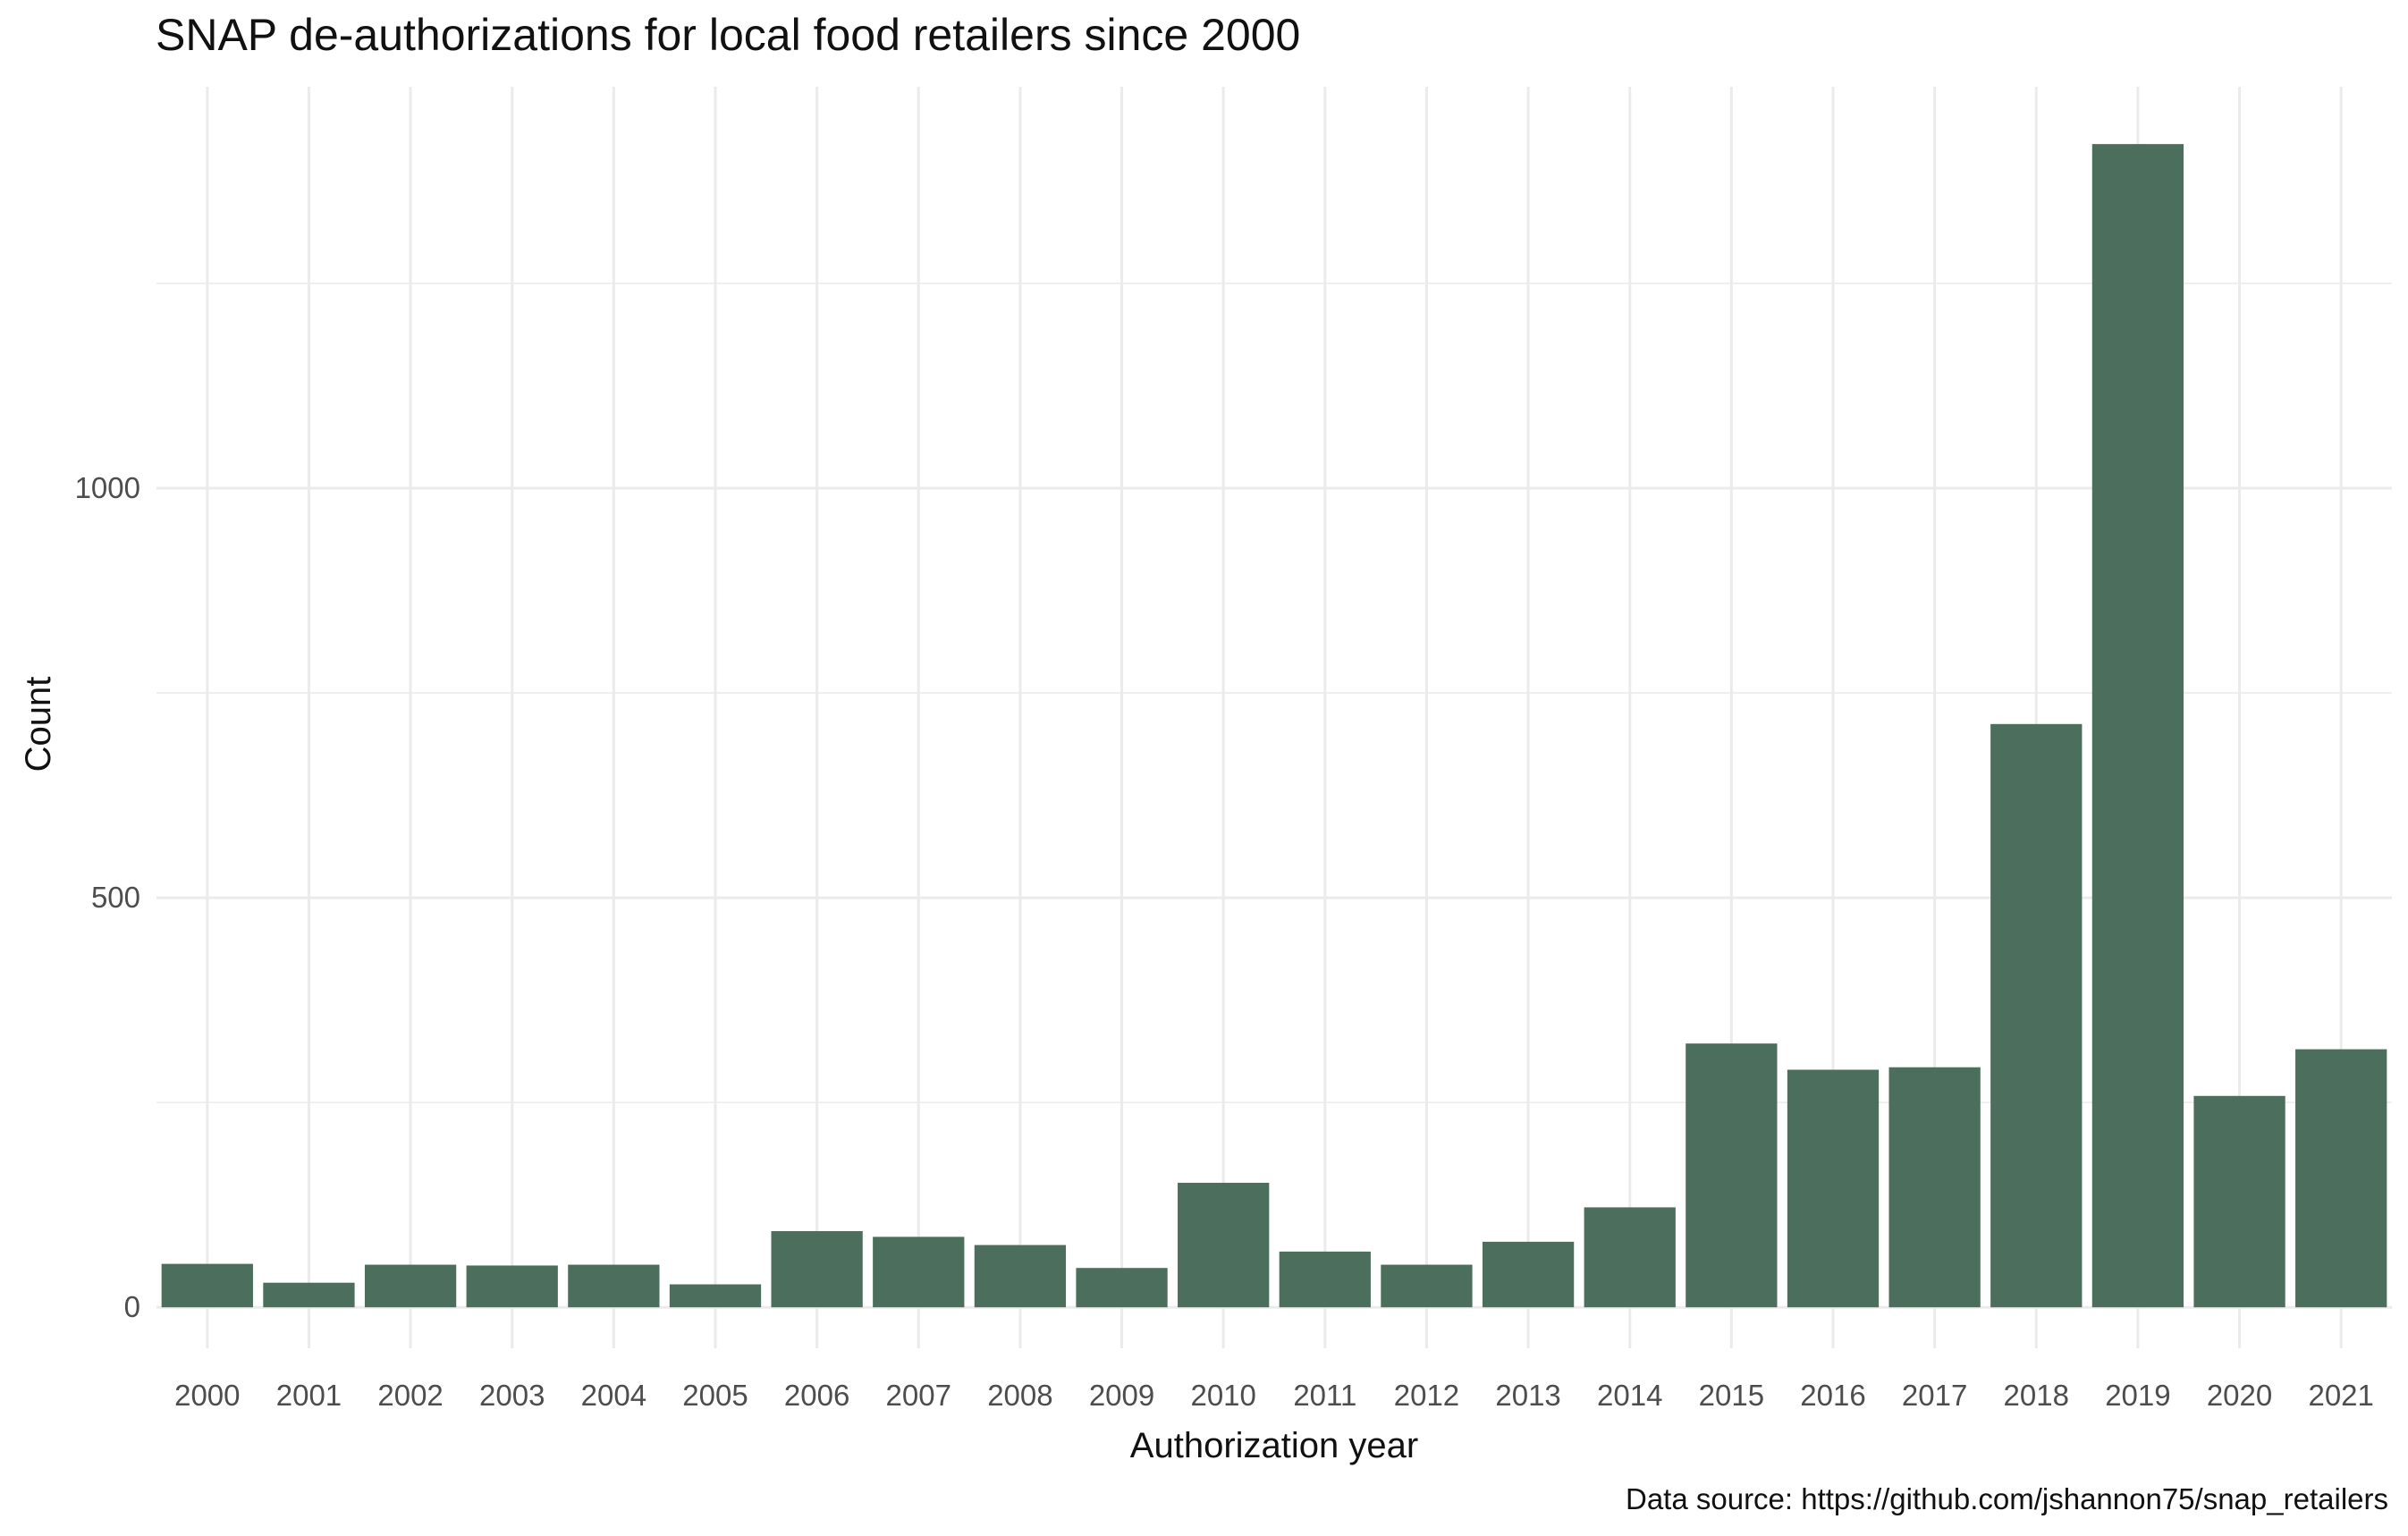 Image resolution: width=2408 pixels, height=1536 pixels. Describe the element at coordinates (1019, 1395) in the screenshot. I see `x-tick-label: 2008` at that location.